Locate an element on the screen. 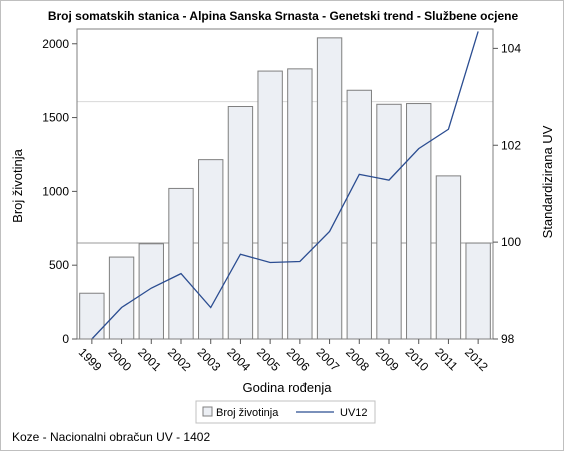 This screenshot has height=453, width=566. x-tick-label: 1999 is located at coordinates (90, 359).